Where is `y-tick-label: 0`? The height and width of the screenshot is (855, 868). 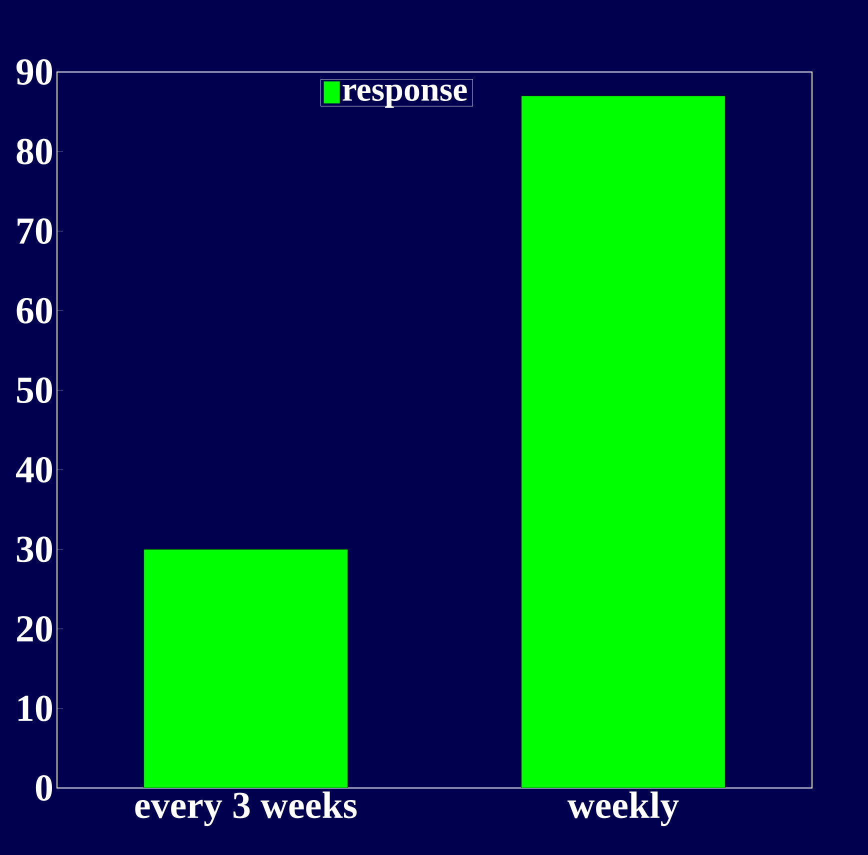
y-tick-label: 0 is located at coordinates (44, 788).